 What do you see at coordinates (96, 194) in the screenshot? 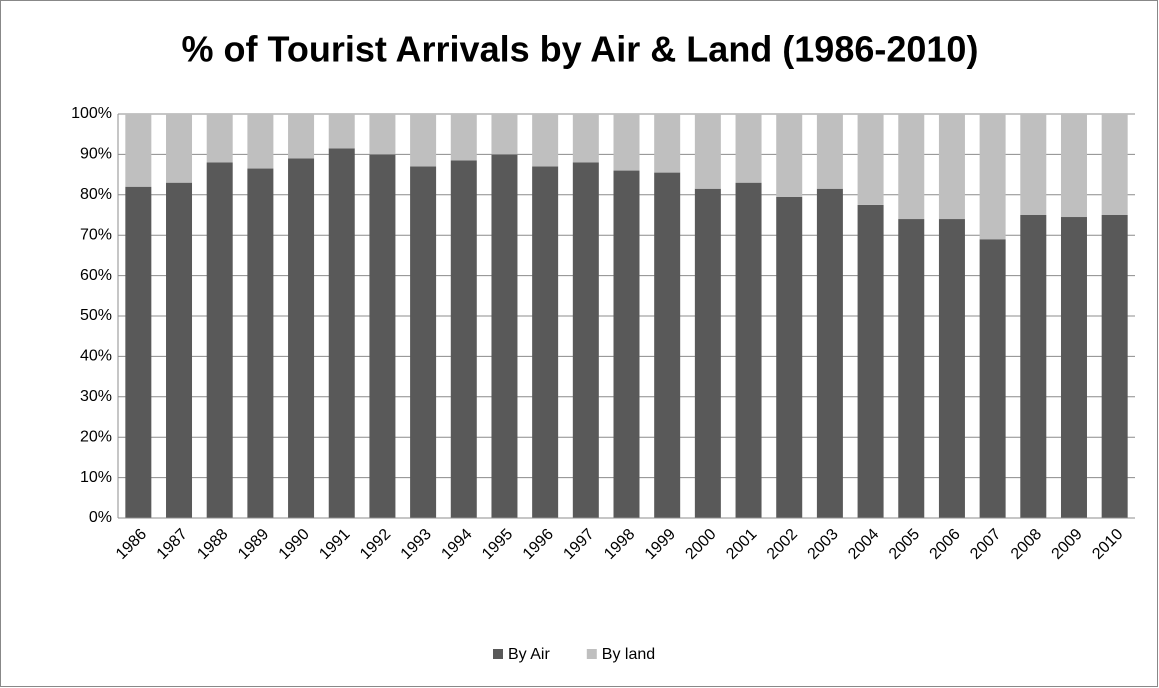
I see `y-tick-label: 80%` at bounding box center [96, 194].